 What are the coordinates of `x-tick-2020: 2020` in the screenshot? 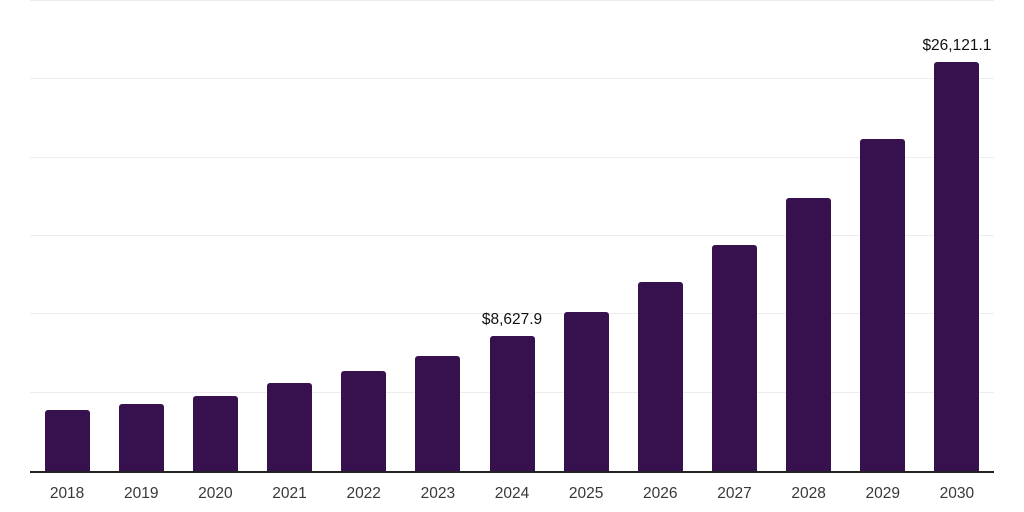 It's located at (215, 493).